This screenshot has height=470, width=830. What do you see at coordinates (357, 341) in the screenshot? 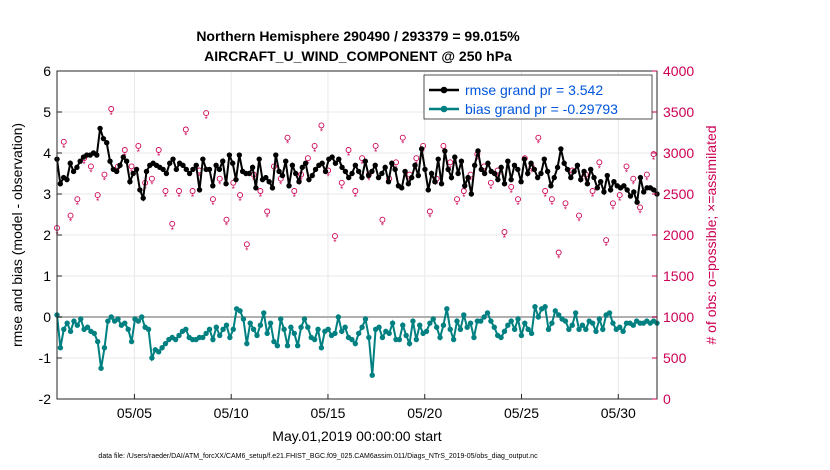
I see `bias-series` at bounding box center [357, 341].